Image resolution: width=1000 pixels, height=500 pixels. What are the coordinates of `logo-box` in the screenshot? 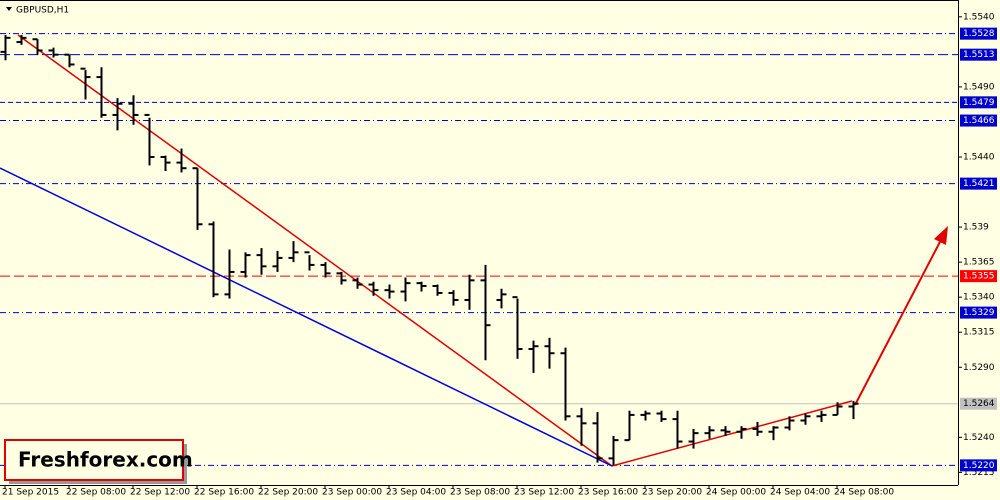 It's located at (94, 460).